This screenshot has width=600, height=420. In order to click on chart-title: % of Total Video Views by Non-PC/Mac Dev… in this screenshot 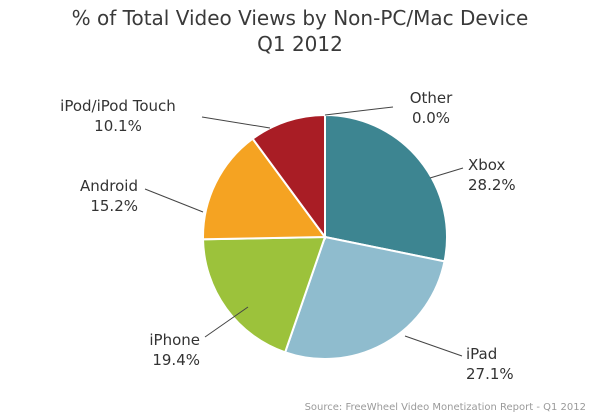, I will do `click(300, 18)`.